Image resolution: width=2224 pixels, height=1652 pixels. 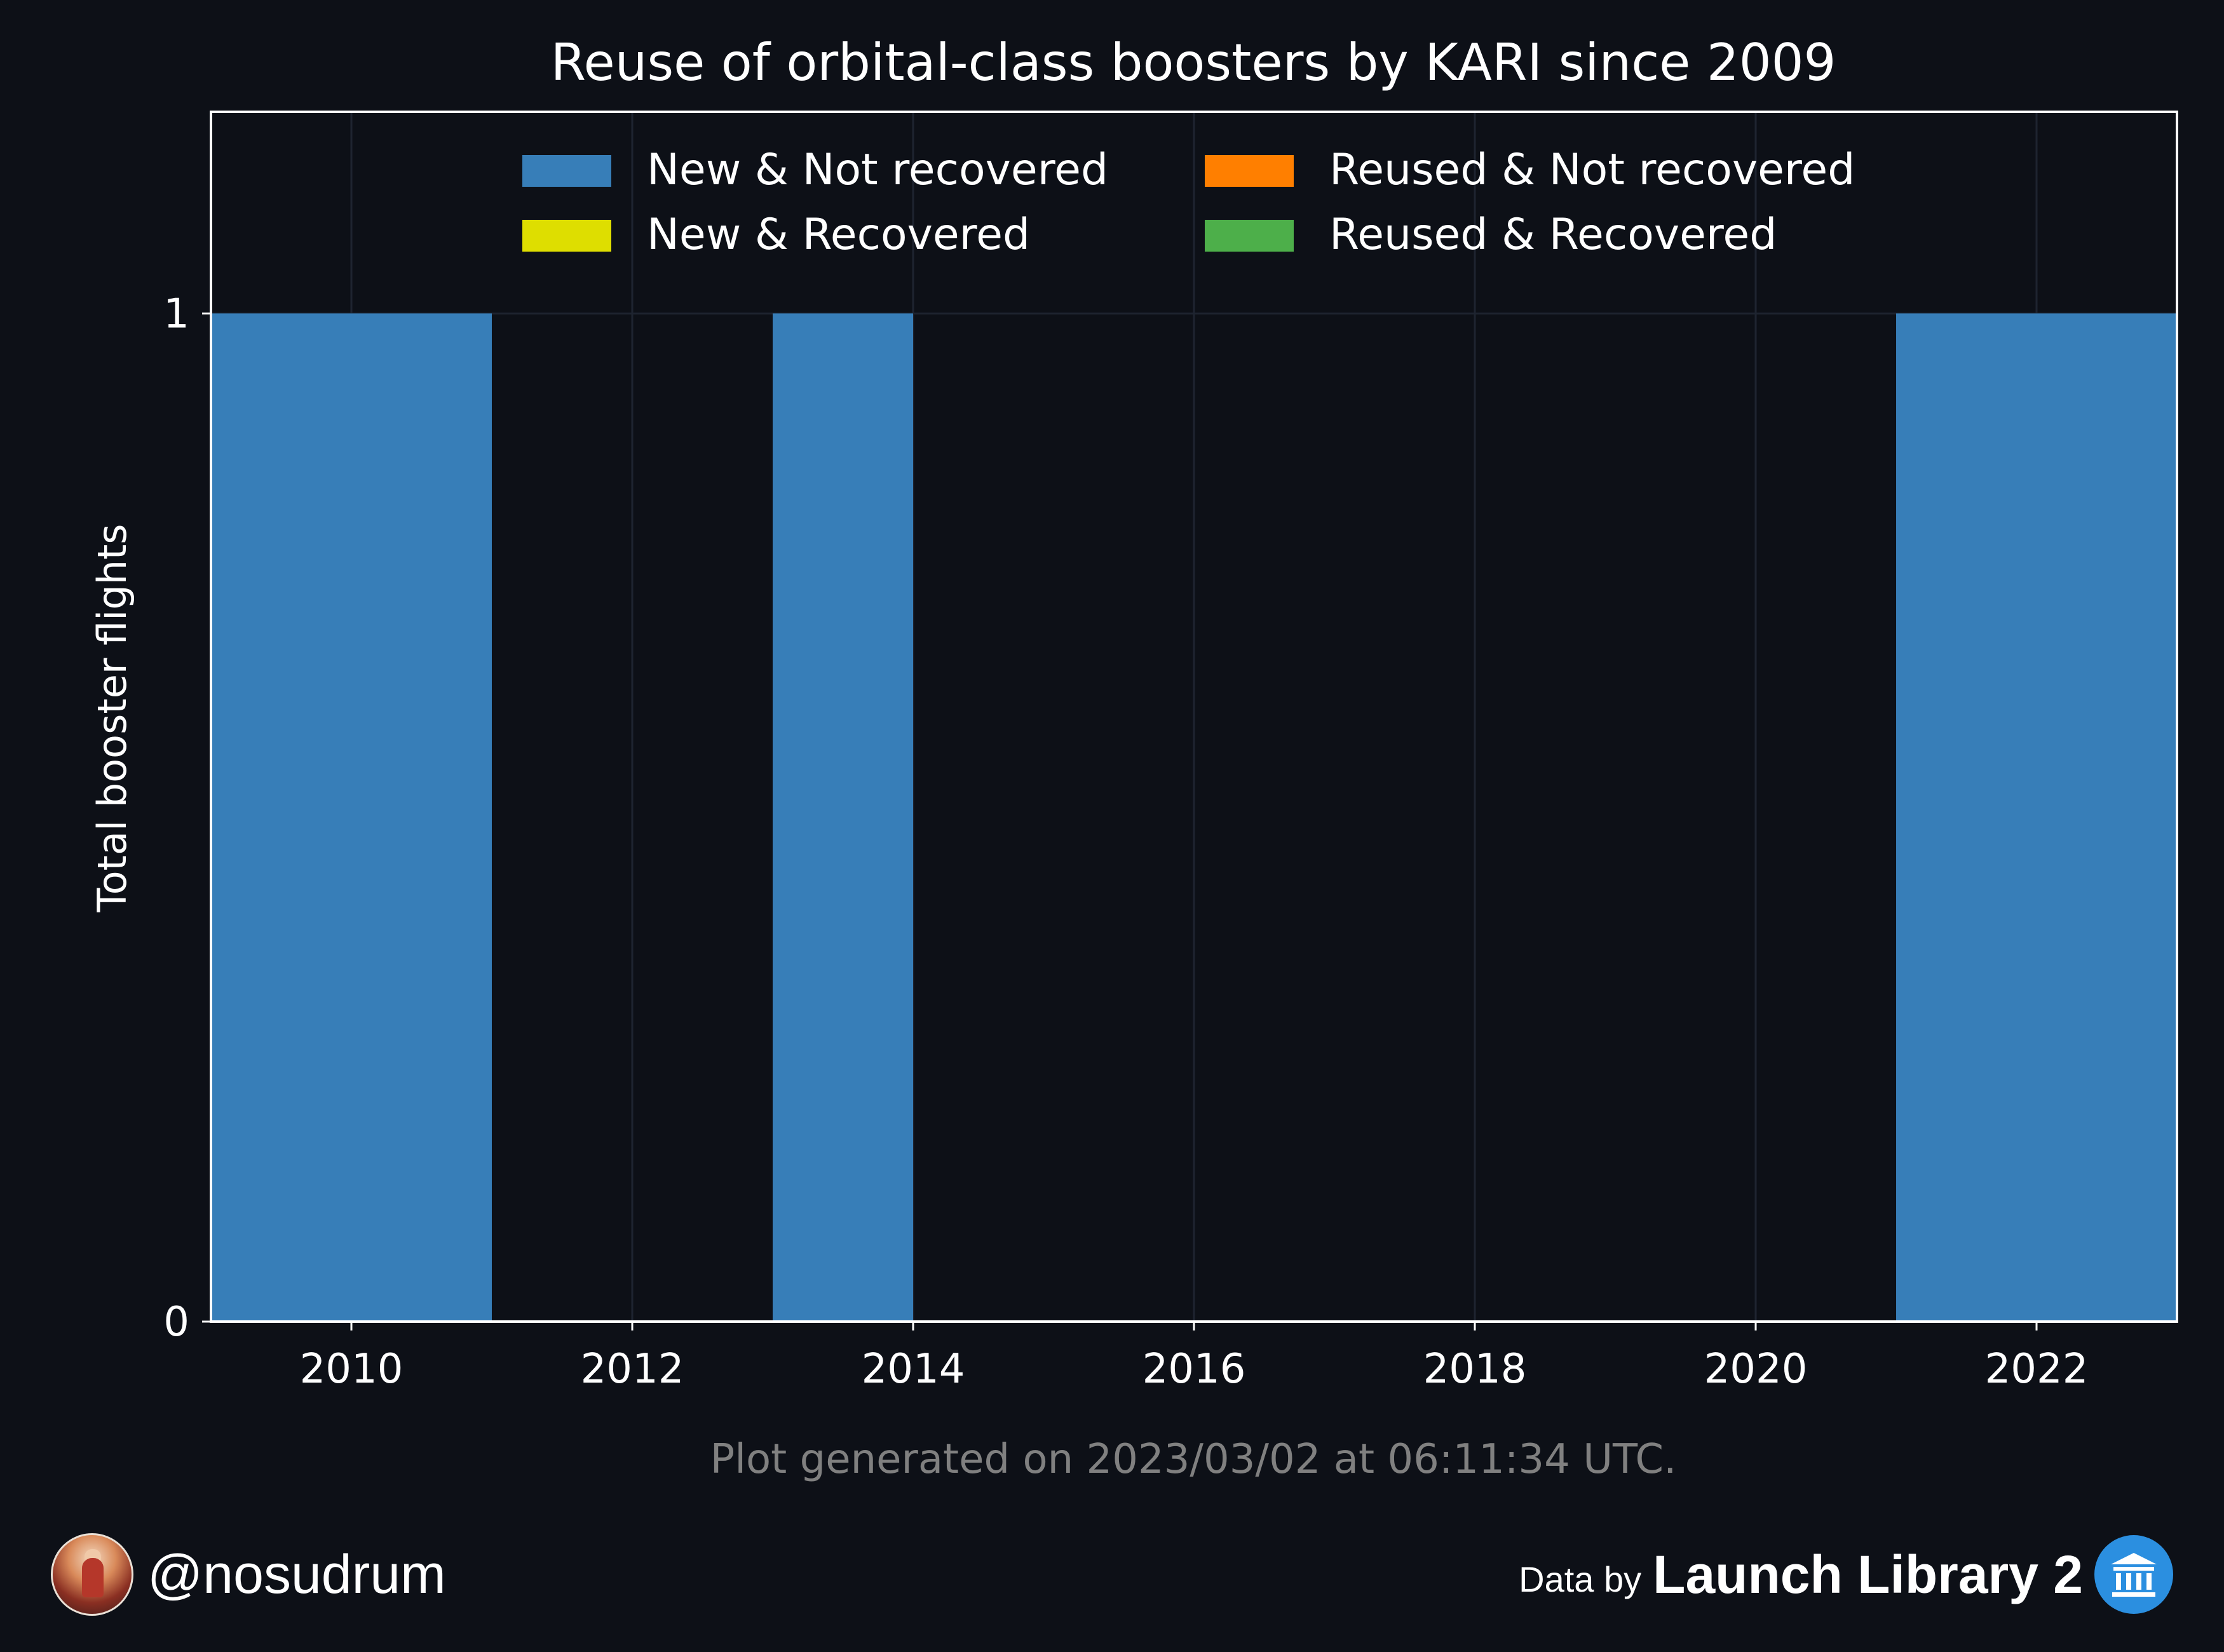 What do you see at coordinates (1580, 1579) in the screenshot?
I see `data-by-label: Data by` at bounding box center [1580, 1579].